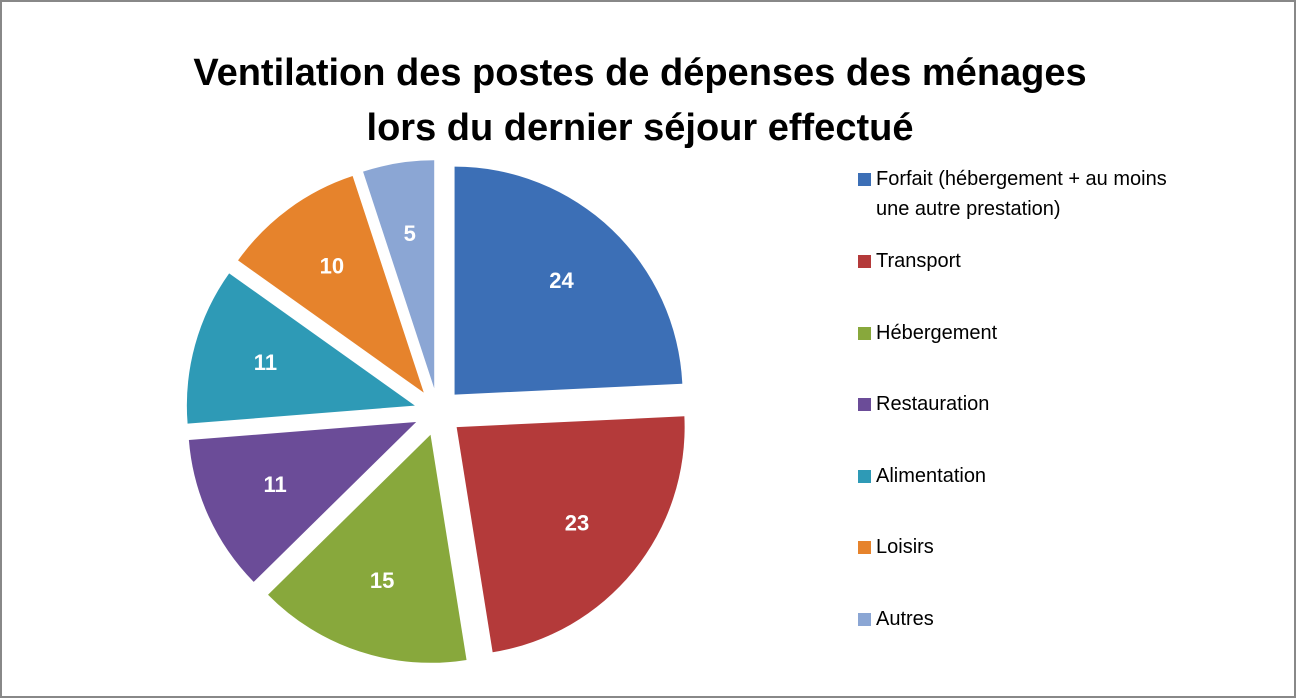 The height and width of the screenshot is (698, 1296). I want to click on legend-item: Transport, so click(1023, 286).